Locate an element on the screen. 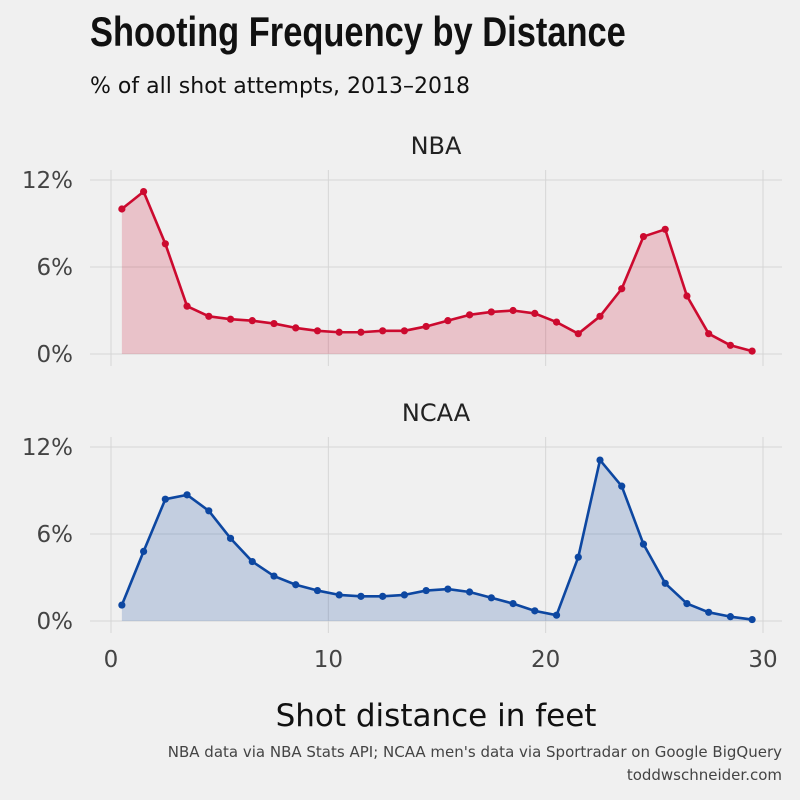 Image resolution: width=800 pixels, height=800 pixels. x-tick-label: 20 is located at coordinates (545, 660).